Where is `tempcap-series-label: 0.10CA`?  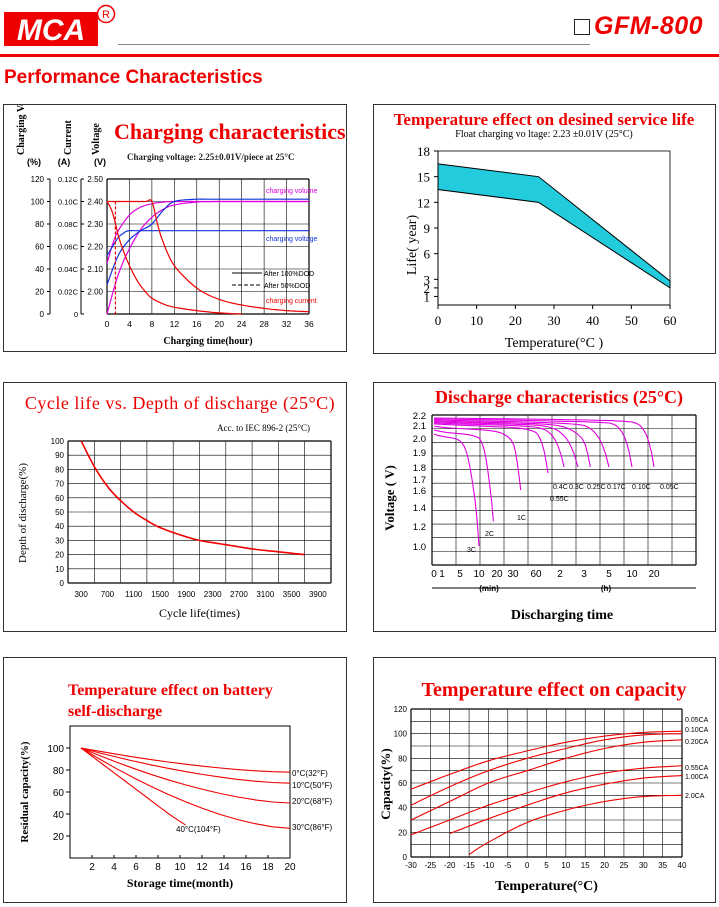 tempcap-series-label: 0.10CA is located at coordinates (697, 730).